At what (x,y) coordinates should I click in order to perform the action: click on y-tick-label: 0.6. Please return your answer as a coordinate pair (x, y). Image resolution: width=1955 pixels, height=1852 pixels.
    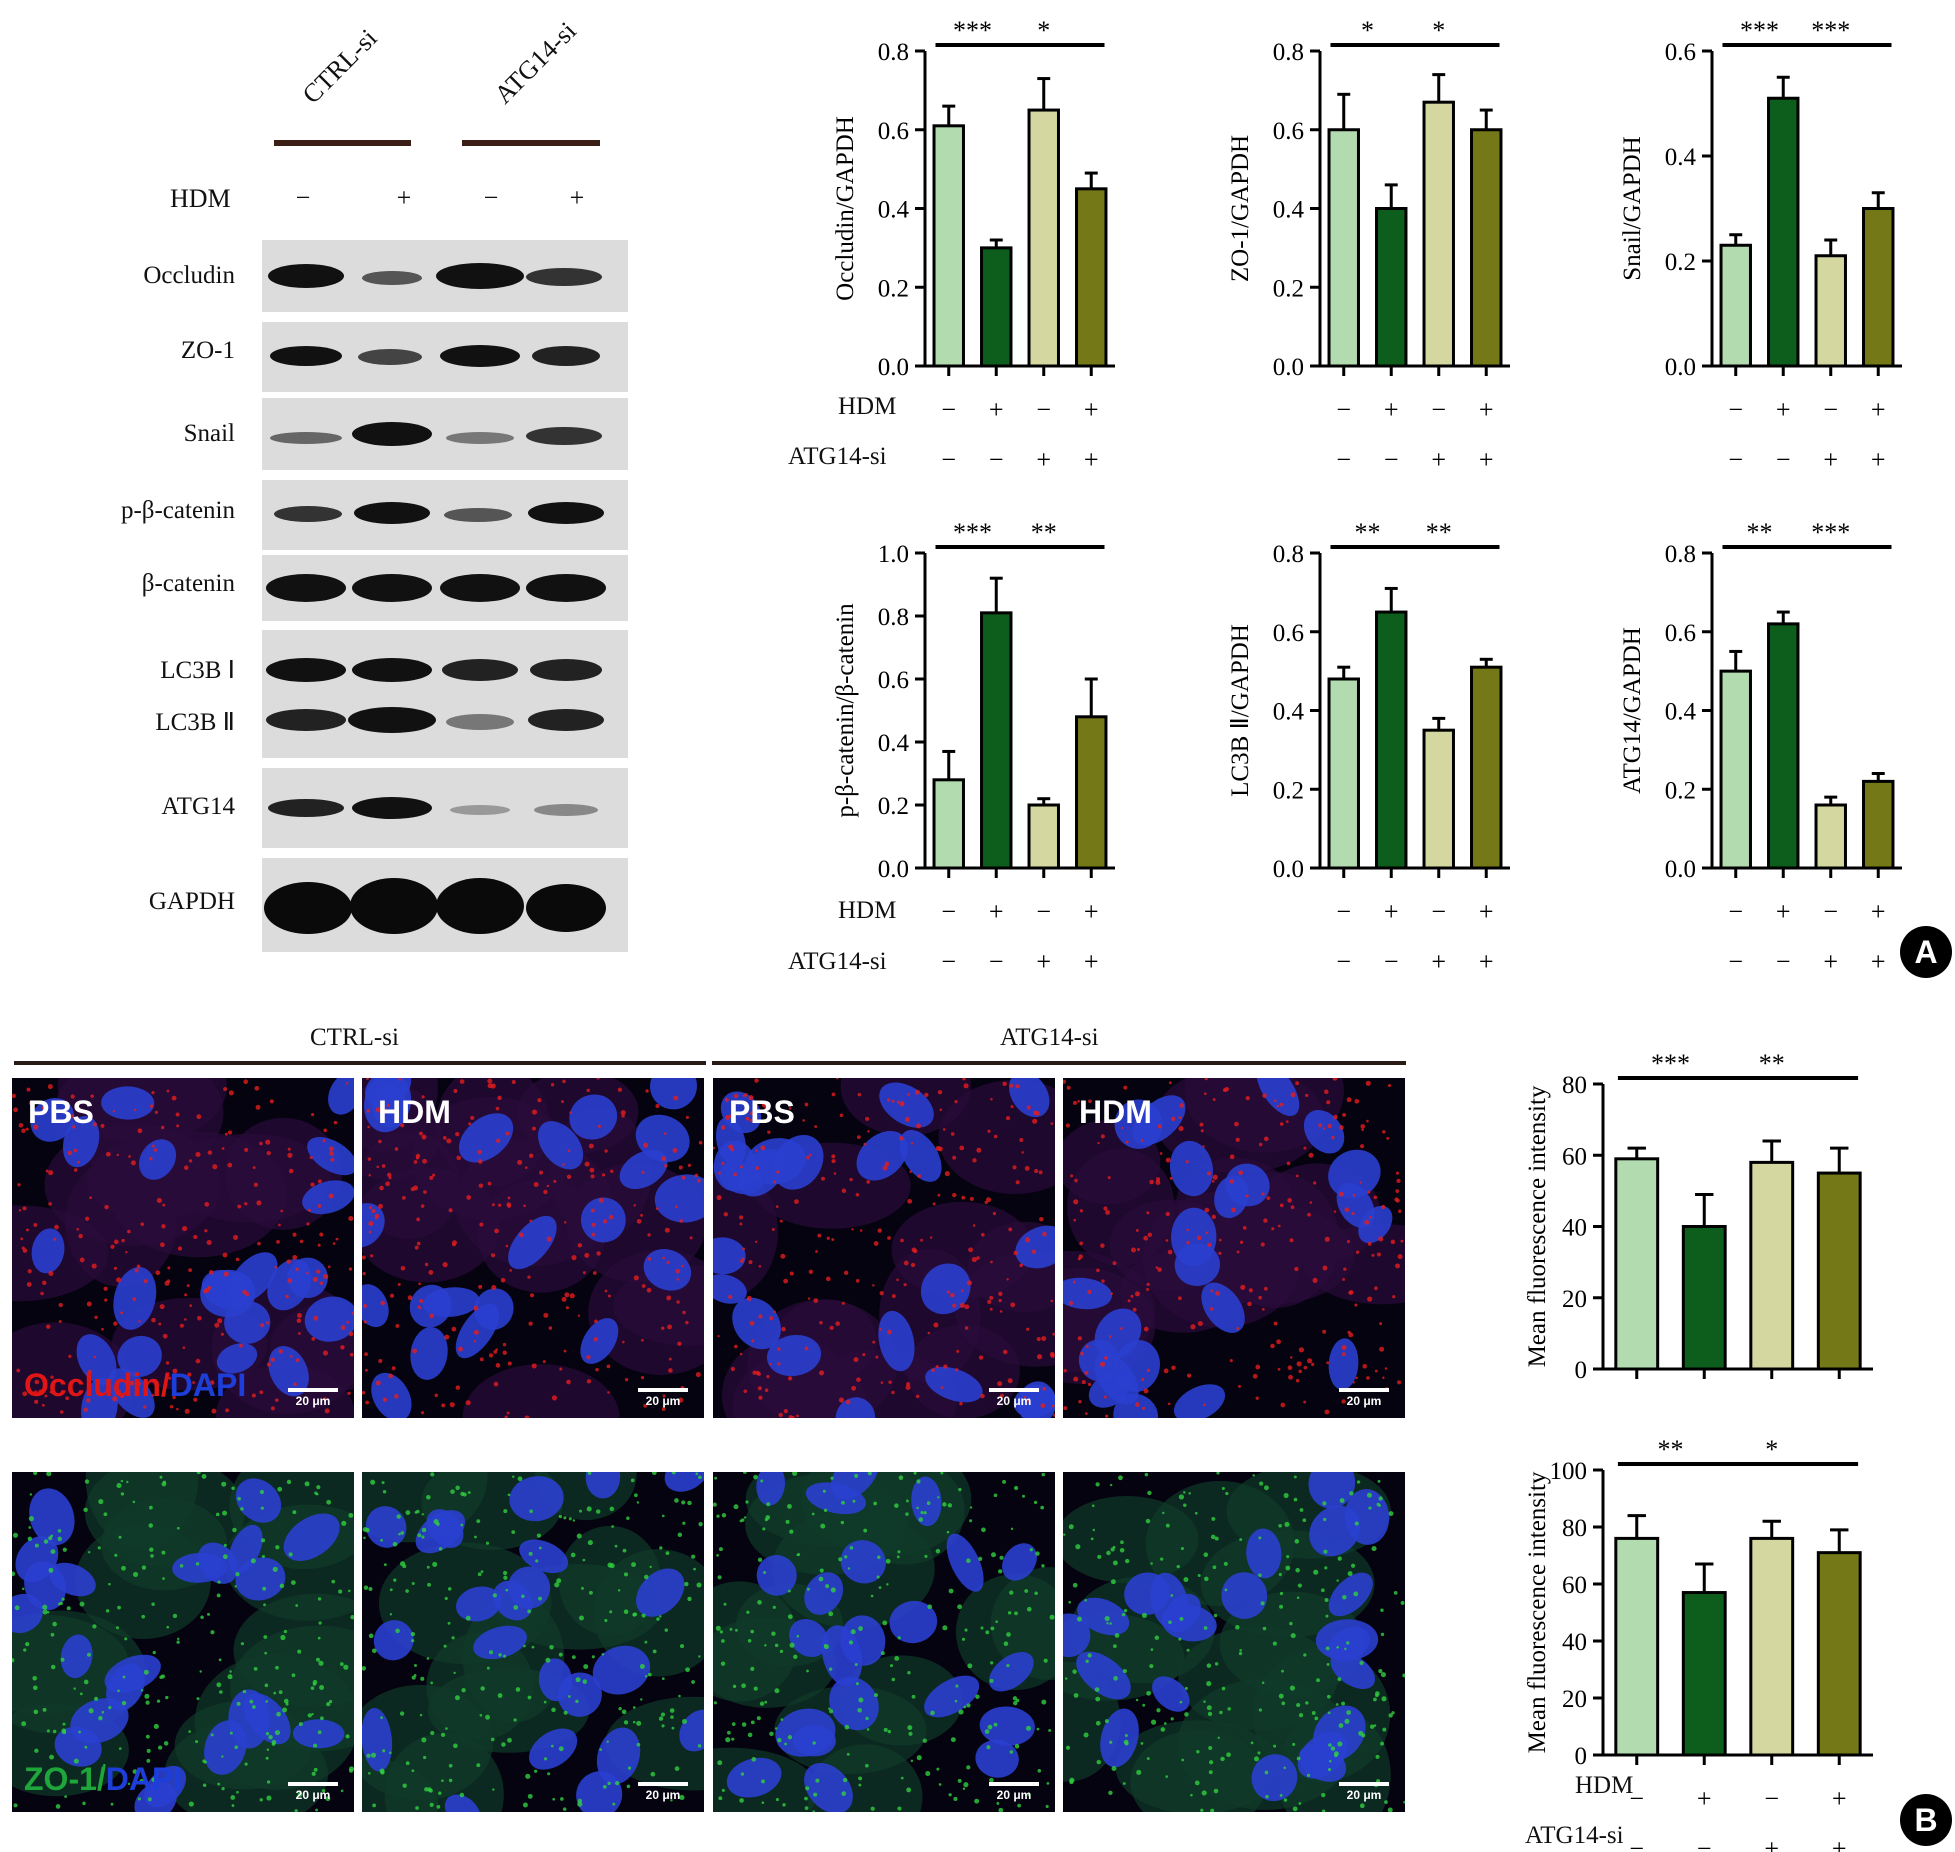
    Looking at the image, I should click on (893, 680).